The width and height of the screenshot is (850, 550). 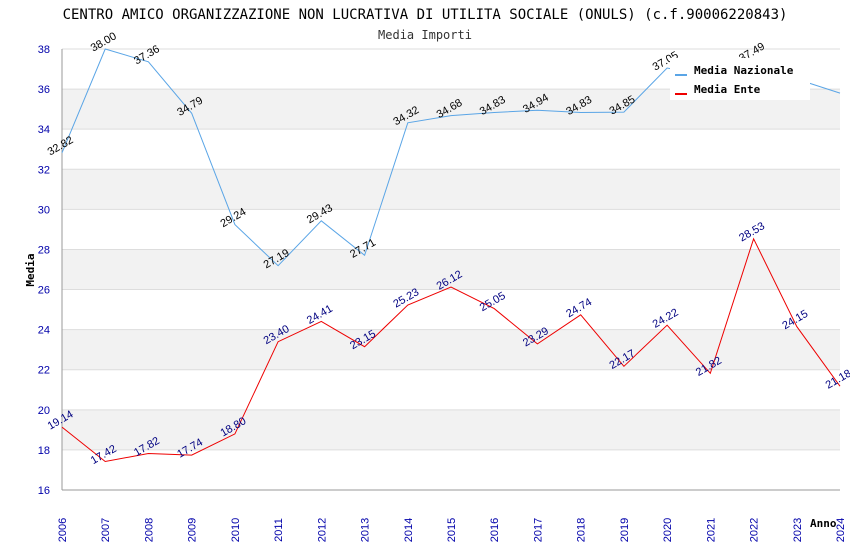 What do you see at coordinates (582, 530) in the screenshot?
I see `x-tick-label: 2018` at bounding box center [582, 530].